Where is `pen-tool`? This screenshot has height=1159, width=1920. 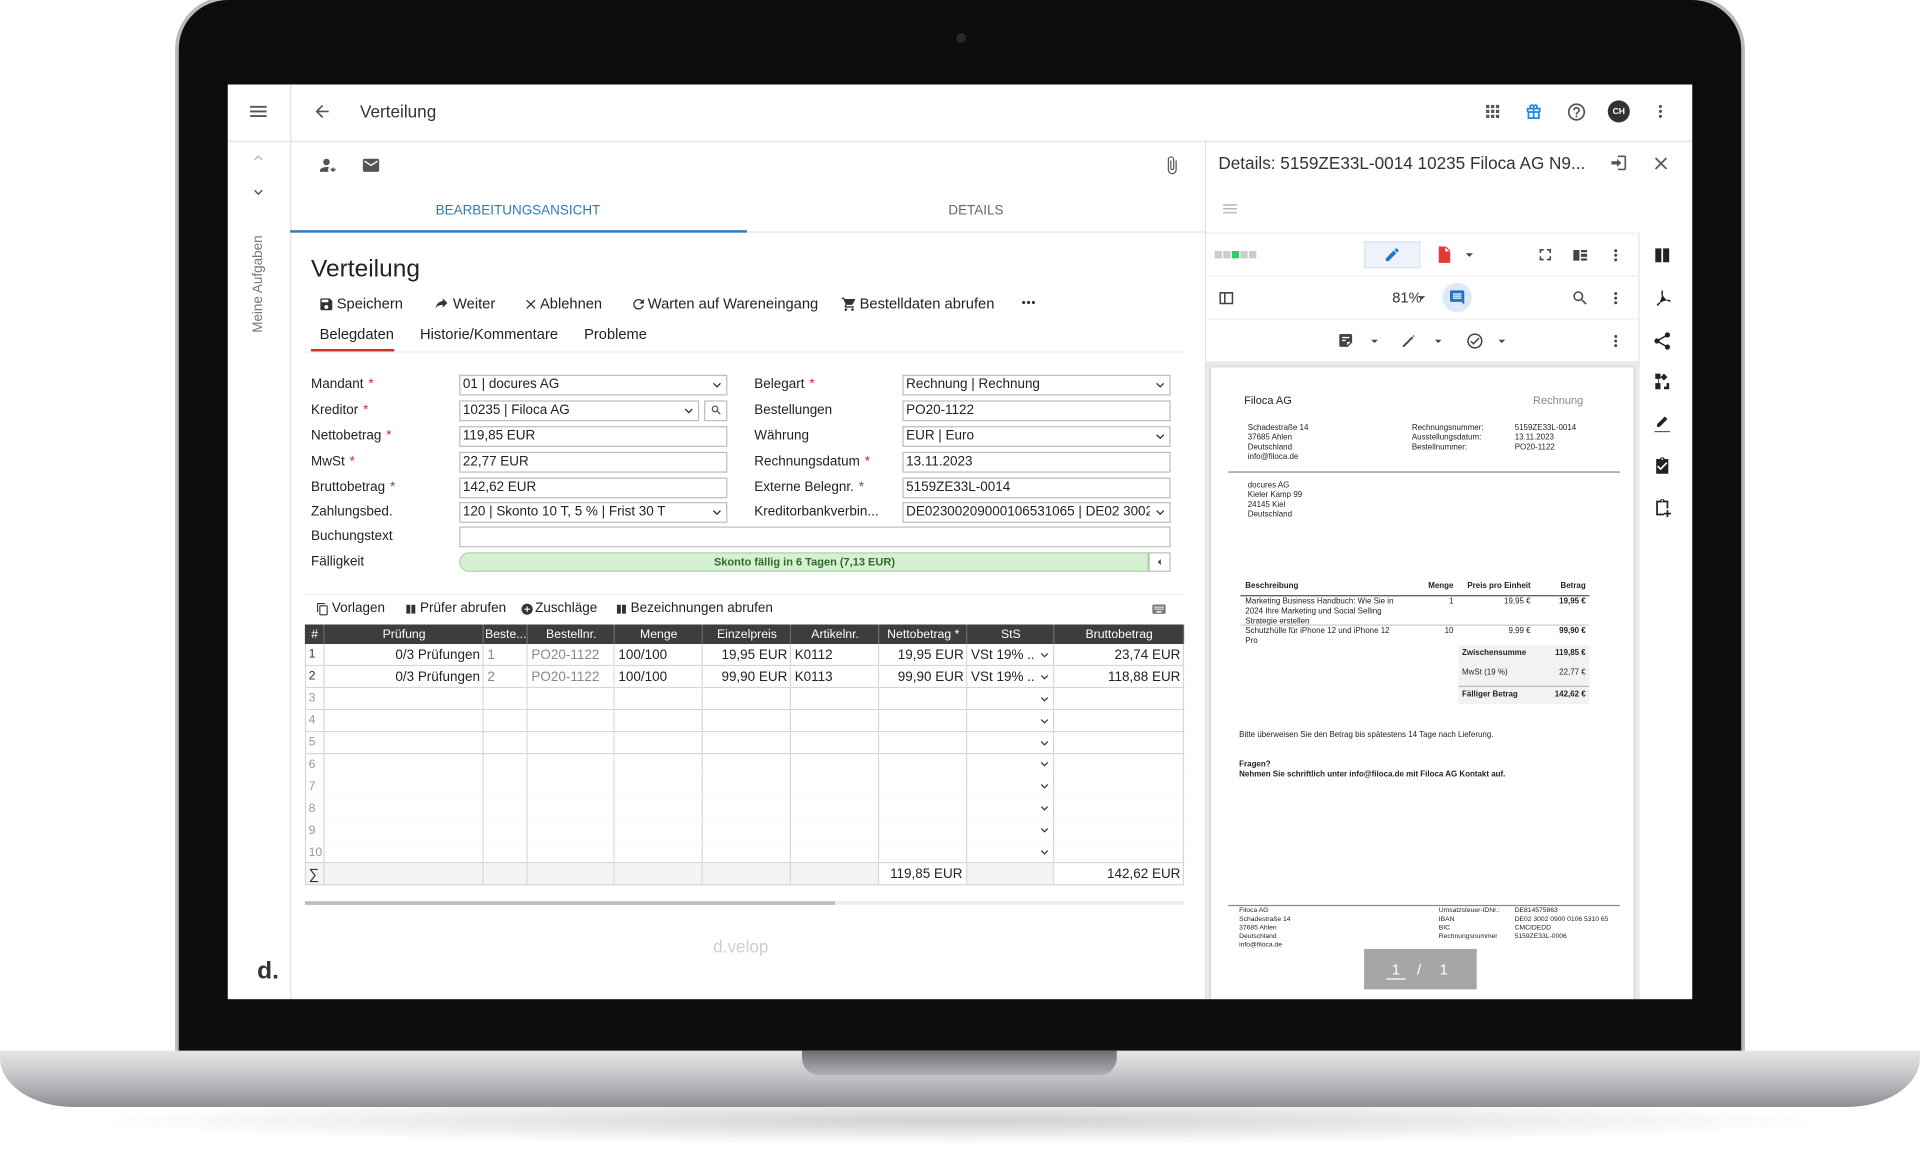
pen-tool is located at coordinates (1408, 340).